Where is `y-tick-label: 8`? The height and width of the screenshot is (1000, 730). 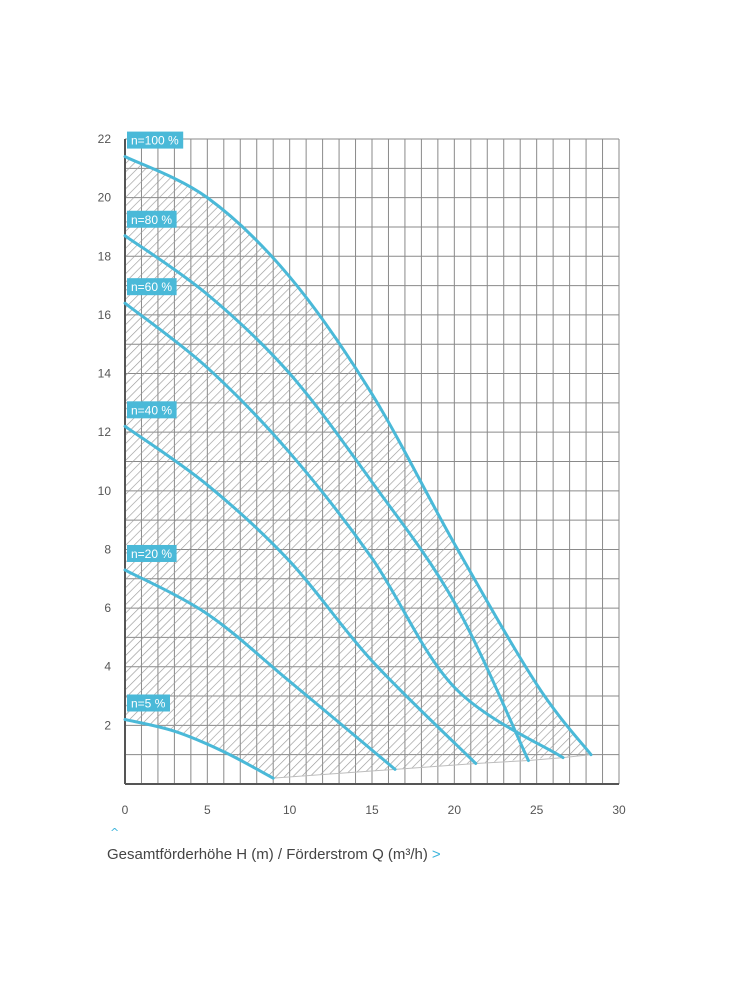 y-tick-label: 8 is located at coordinates (107, 549).